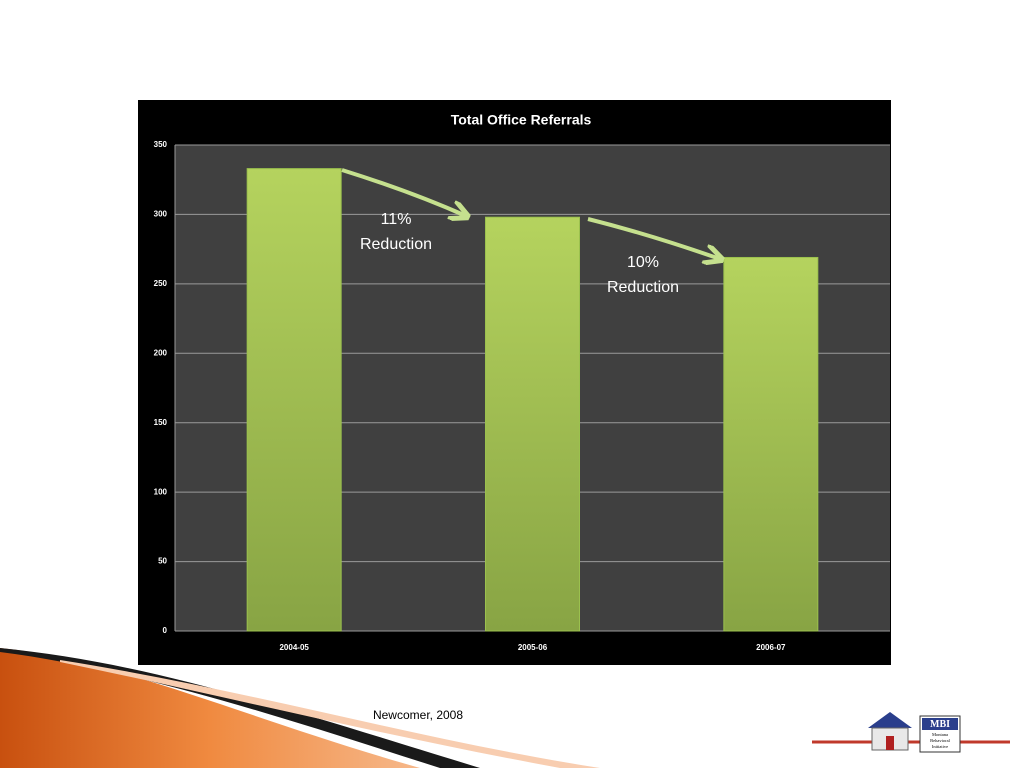 This screenshot has width=1024, height=768. I want to click on y-tick-label: 150, so click(161, 422).